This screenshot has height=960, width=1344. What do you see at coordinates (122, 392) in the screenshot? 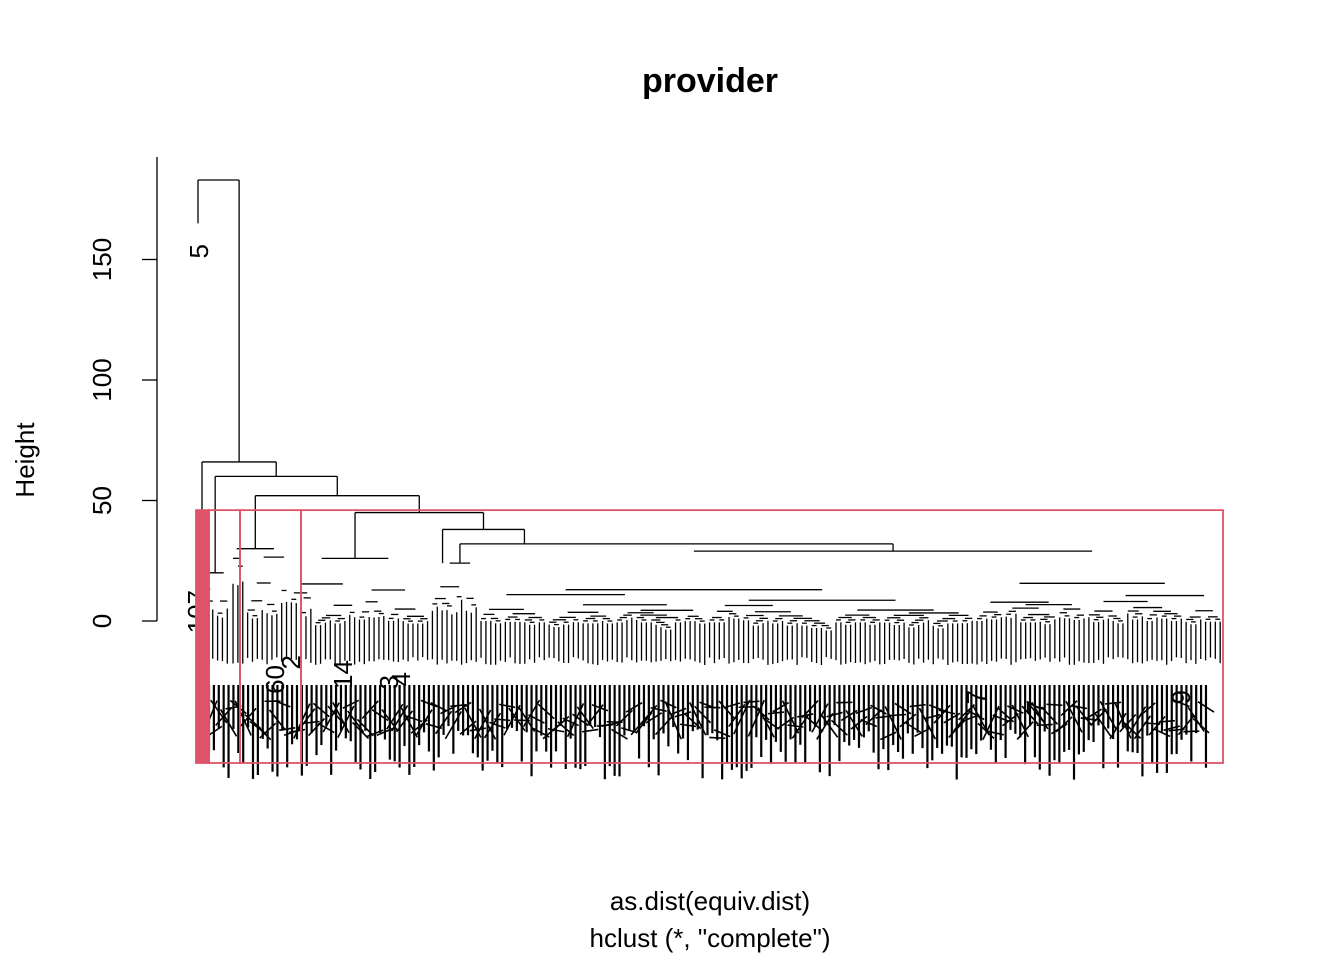
I see `y-axis: 0 50 100 150` at bounding box center [122, 392].